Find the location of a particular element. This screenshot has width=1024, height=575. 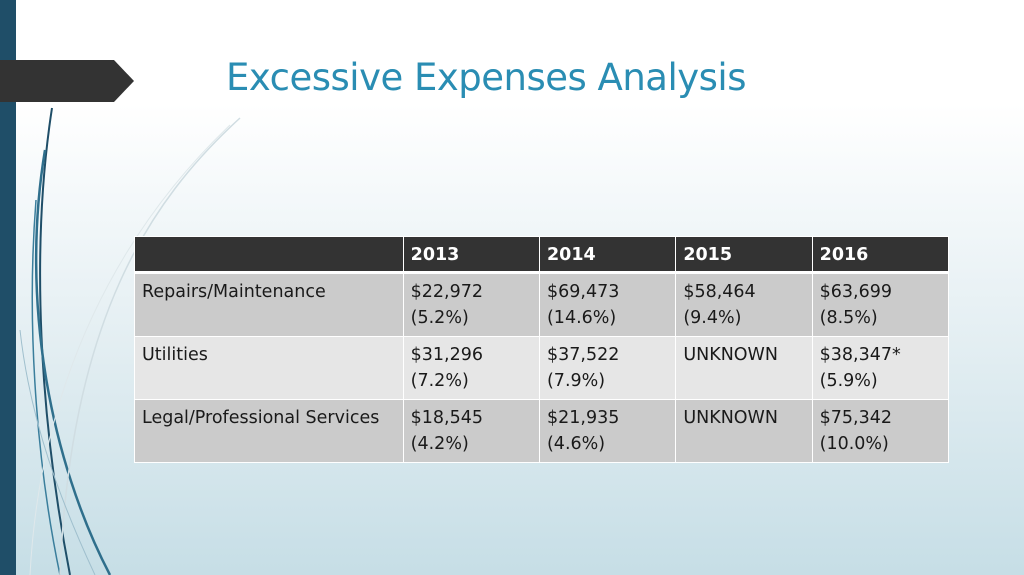

table-cell: $69,473 (14.6%) is located at coordinates (607, 304).